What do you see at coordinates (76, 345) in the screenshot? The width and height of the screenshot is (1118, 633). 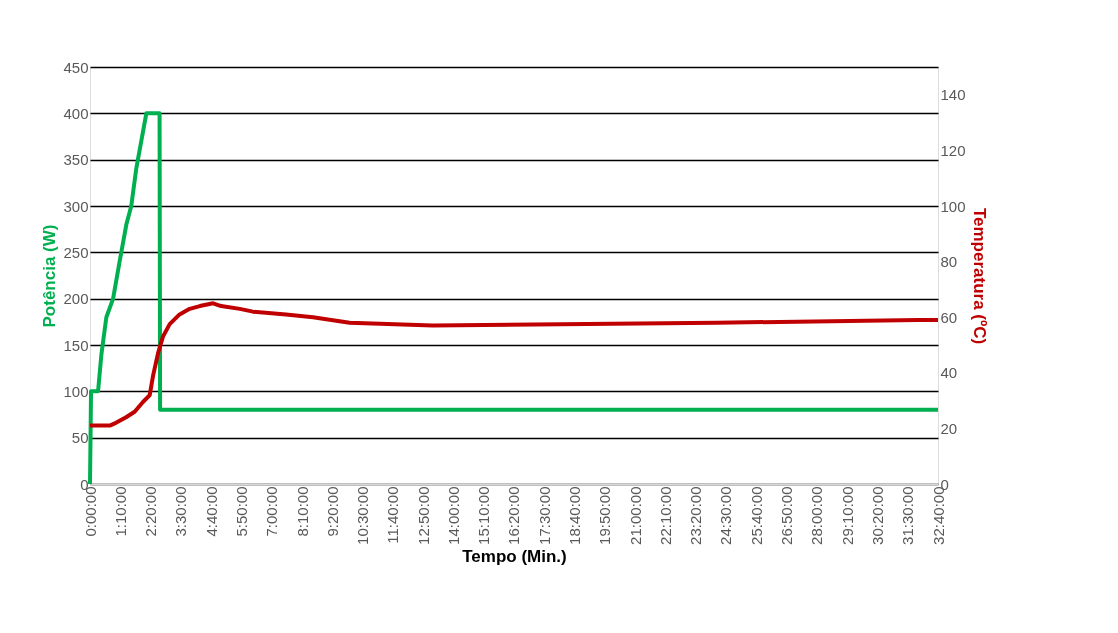 I see `y-tick-label: 150` at bounding box center [76, 345].